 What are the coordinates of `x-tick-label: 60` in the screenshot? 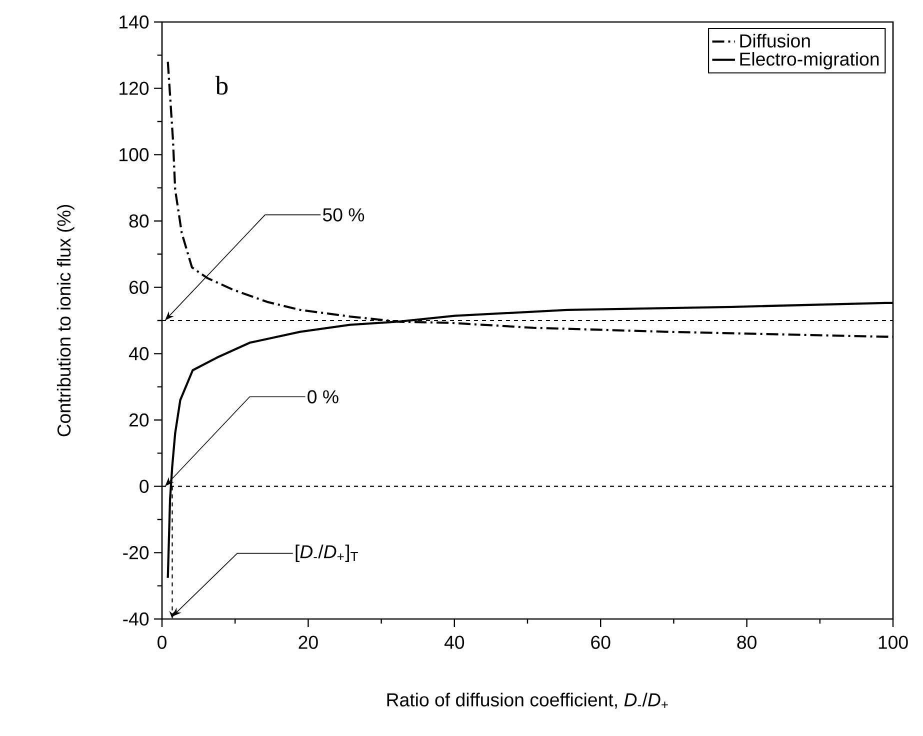 It's located at (600, 642).